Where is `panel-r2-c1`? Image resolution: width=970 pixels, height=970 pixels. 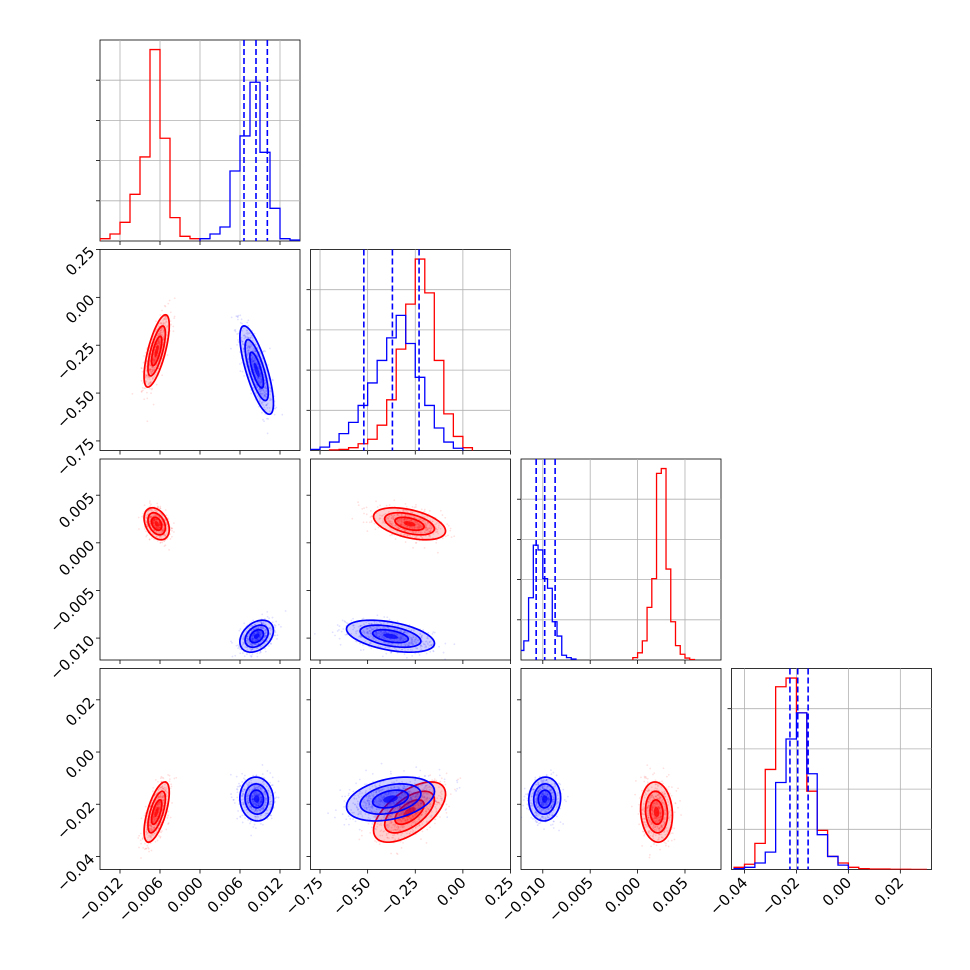 panel-r2-c1 is located at coordinates (408, 561).